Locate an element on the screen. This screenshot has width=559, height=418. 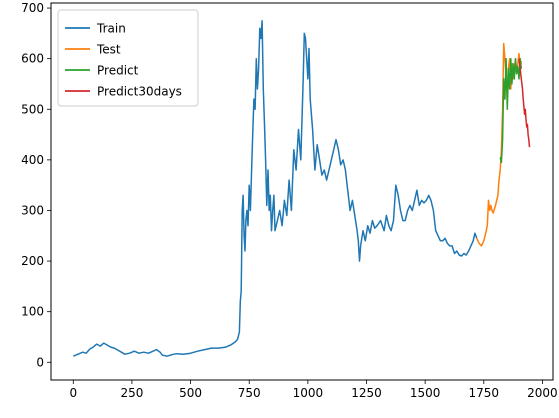
y-tick-label: 300 is located at coordinates (32, 210).